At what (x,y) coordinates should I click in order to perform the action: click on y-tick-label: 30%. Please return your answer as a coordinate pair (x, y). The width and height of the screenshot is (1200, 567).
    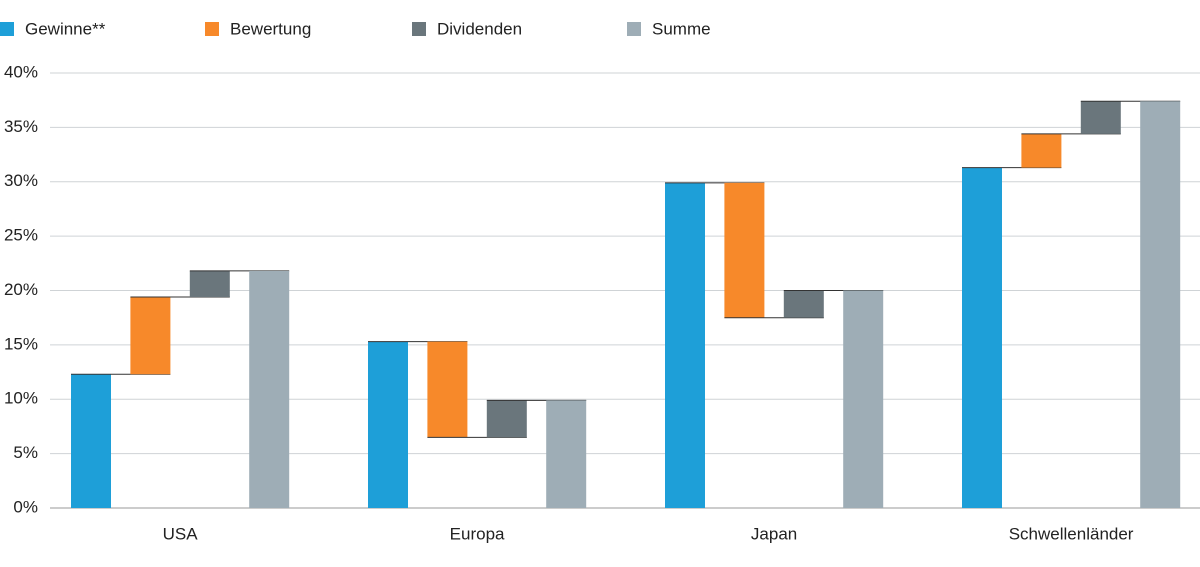
    Looking at the image, I should click on (21, 180).